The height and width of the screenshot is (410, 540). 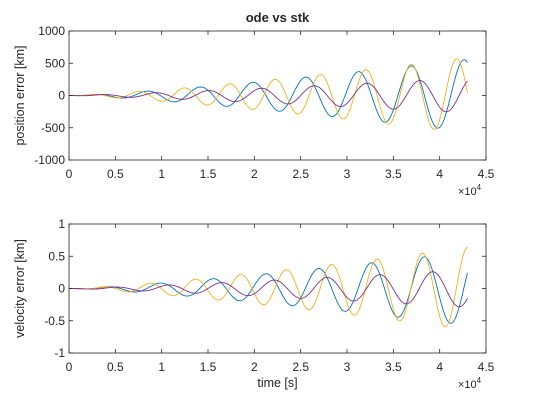 I want to click on velocity-error-x-tick-label: 2.5, so click(x=300, y=367).